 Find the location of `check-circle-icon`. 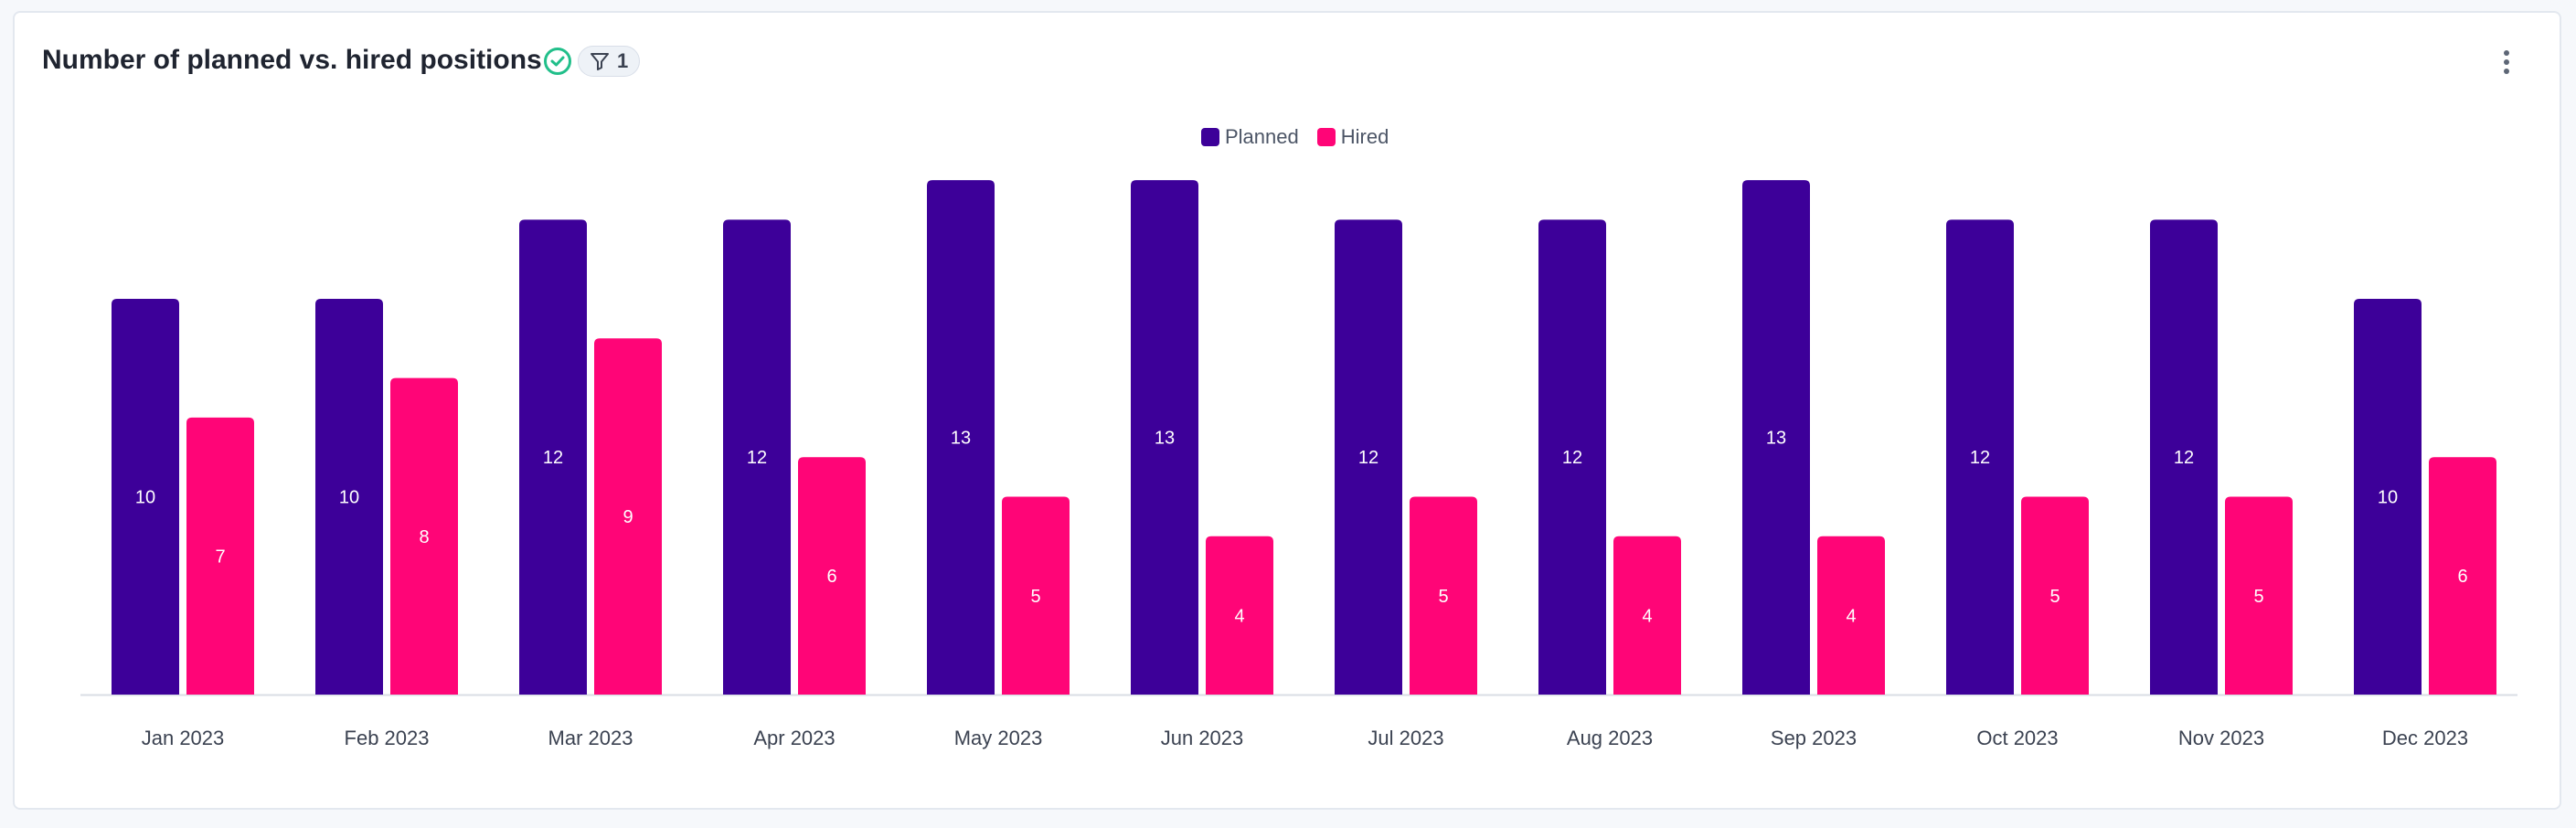

check-circle-icon is located at coordinates (557, 61).